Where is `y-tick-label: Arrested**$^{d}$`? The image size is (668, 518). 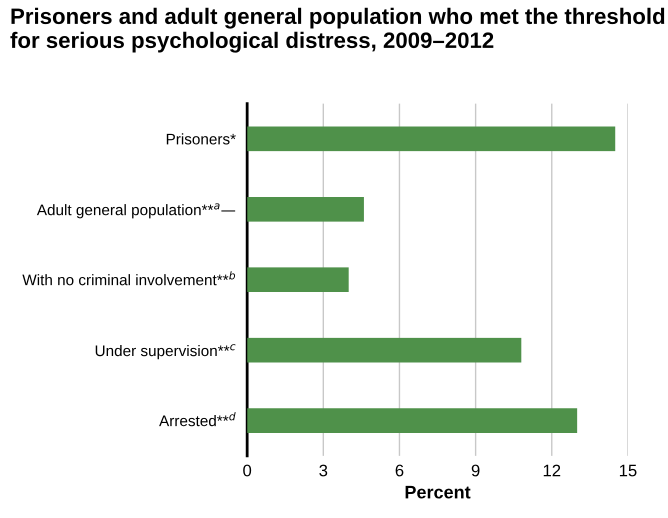
y-tick-label: Arrested**$^{d}$ is located at coordinates (197, 419).